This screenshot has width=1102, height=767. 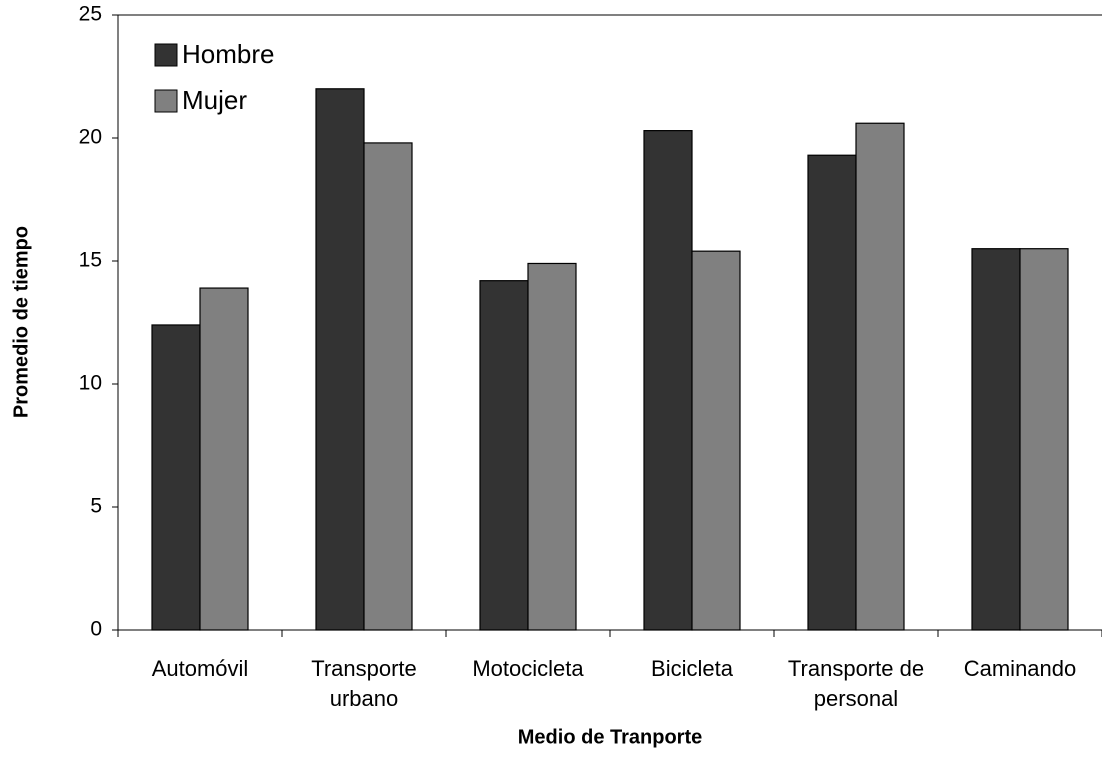 What do you see at coordinates (1020, 668) in the screenshot?
I see `x-tick-label: Caminando` at bounding box center [1020, 668].